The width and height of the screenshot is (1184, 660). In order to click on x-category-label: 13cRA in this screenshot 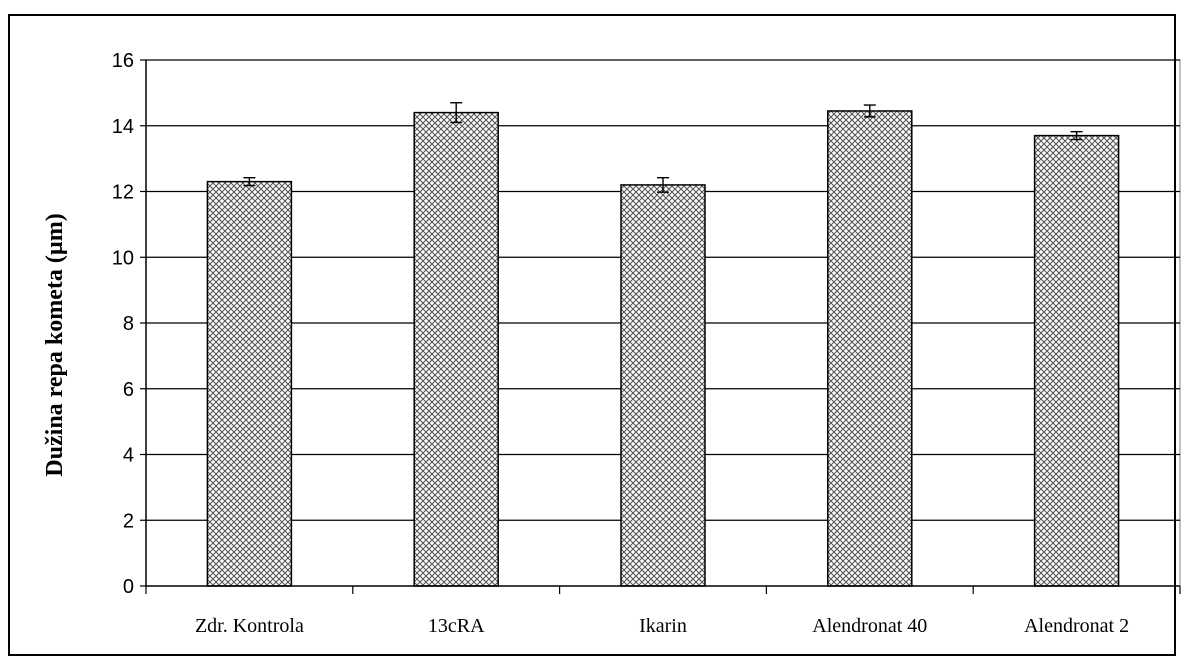, I will do `click(456, 626)`.